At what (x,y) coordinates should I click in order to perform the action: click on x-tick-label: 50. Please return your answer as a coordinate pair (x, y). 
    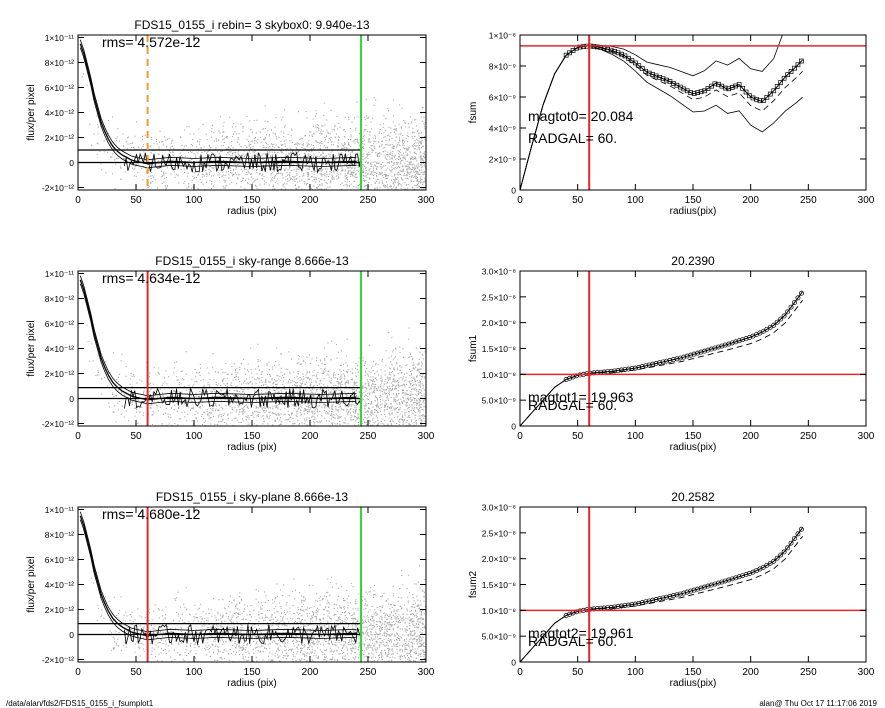
    Looking at the image, I should click on (136, 200).